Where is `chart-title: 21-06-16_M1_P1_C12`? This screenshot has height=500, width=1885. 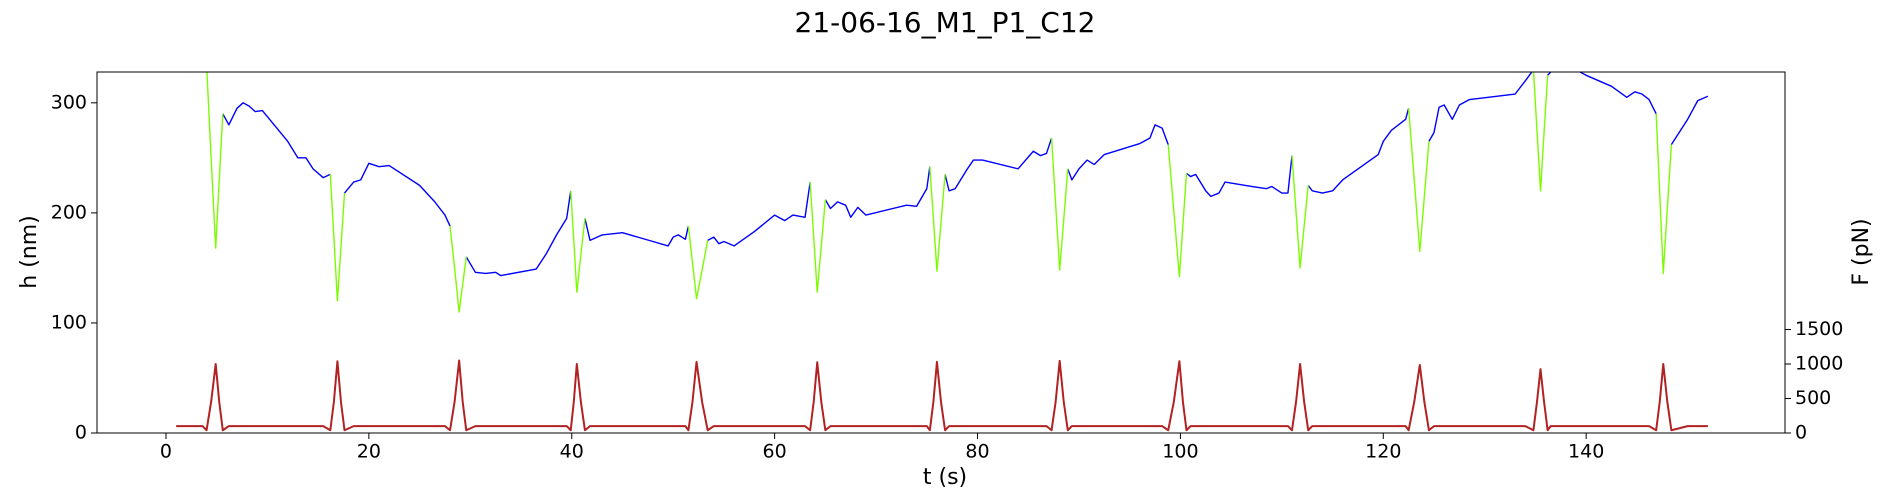 chart-title: 21-06-16_M1_P1_C12 is located at coordinates (945, 22).